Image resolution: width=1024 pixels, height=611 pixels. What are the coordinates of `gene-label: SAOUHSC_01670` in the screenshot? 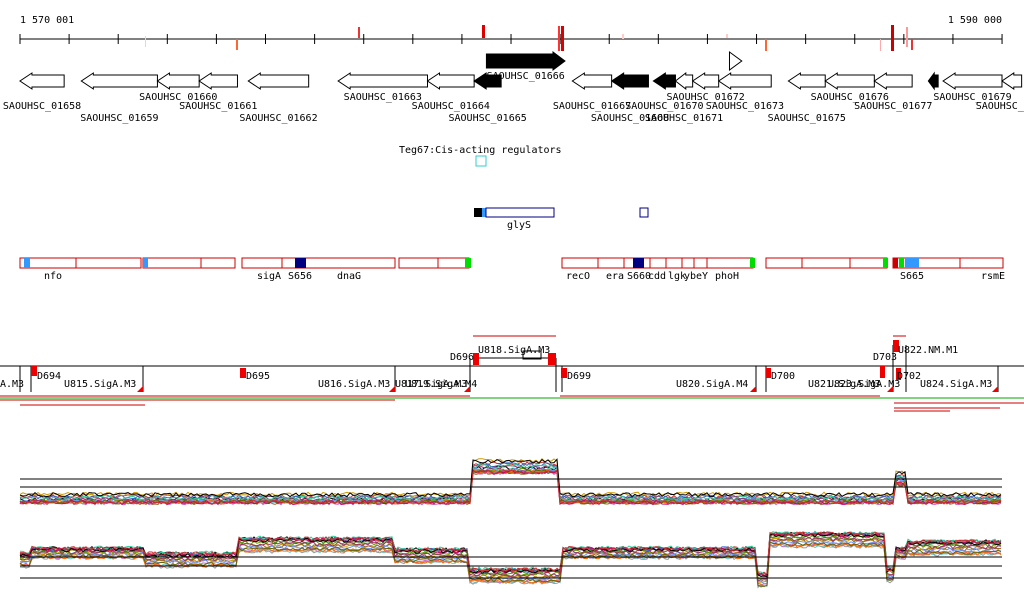 It's located at (664, 106).